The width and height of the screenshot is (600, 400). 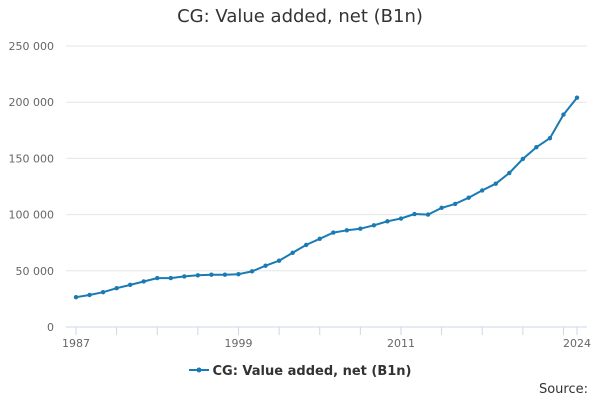 What do you see at coordinates (401, 343) in the screenshot?
I see `x-tick-label: 2011` at bounding box center [401, 343].